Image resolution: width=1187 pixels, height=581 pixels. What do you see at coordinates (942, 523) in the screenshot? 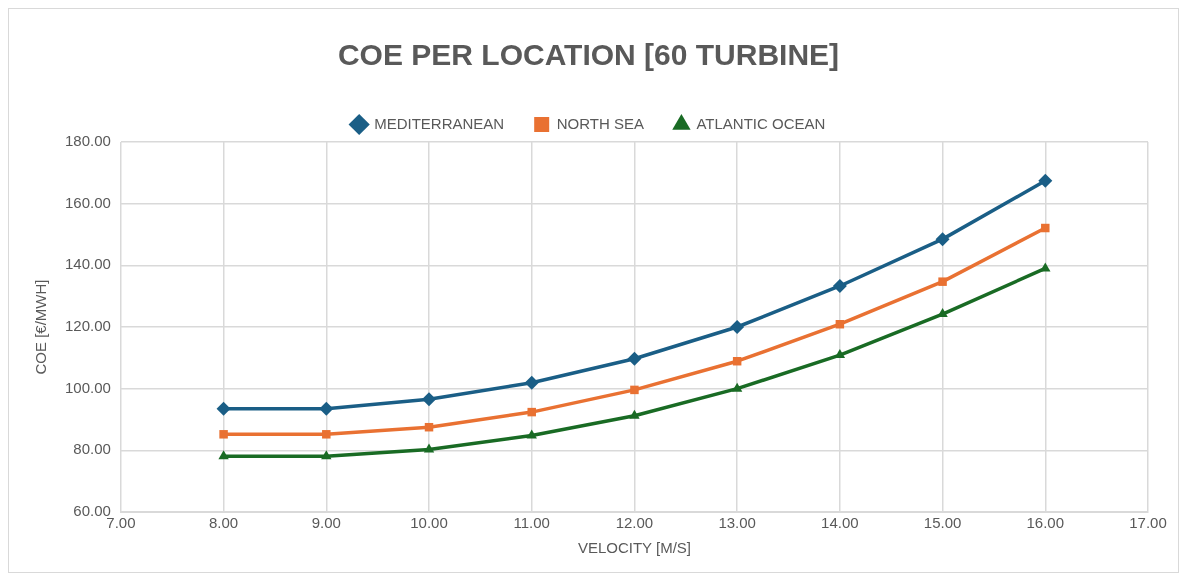
I see `x-tick-label: 15.00` at bounding box center [942, 523].